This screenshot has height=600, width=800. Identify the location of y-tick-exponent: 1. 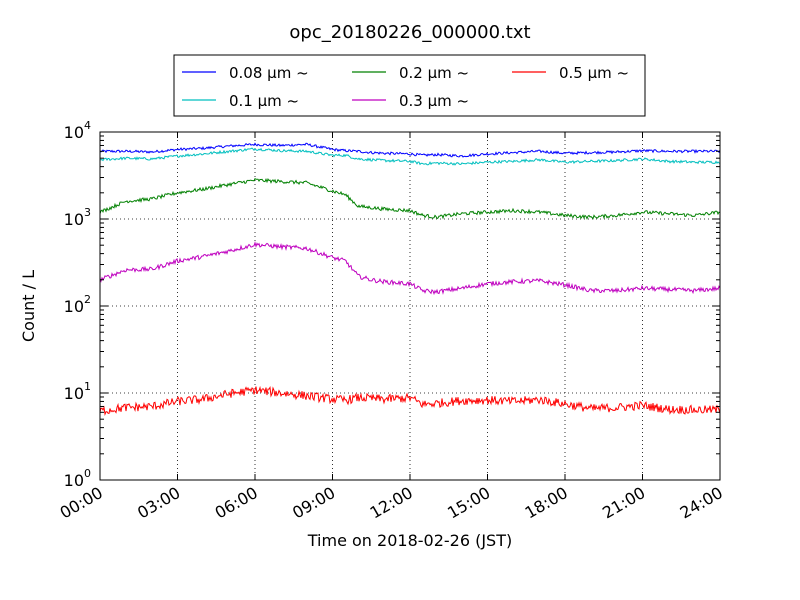
(87, 386).